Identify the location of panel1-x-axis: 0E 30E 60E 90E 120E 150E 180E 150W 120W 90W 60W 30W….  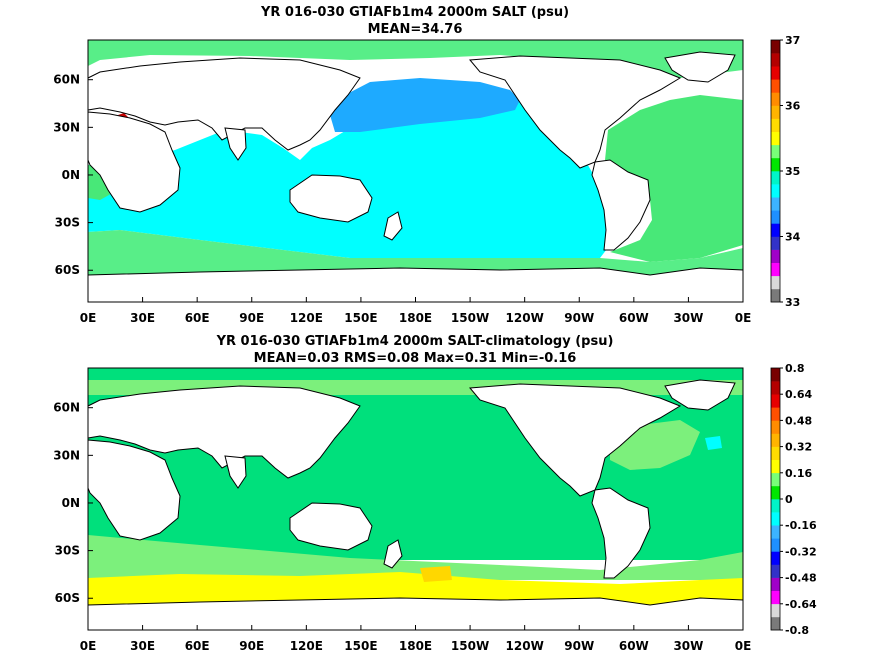
(416, 311).